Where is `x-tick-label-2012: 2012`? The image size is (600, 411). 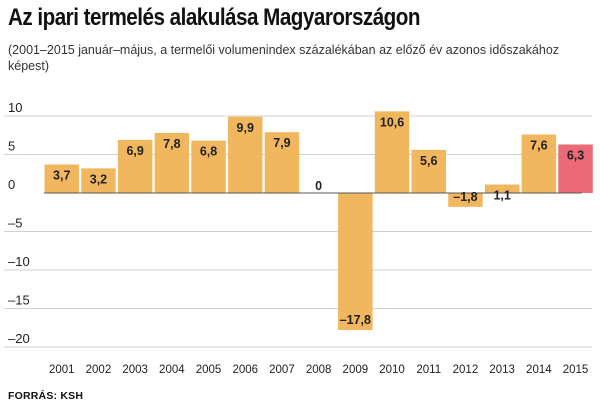
x-tick-label-2012: 2012 is located at coordinates (466, 370).